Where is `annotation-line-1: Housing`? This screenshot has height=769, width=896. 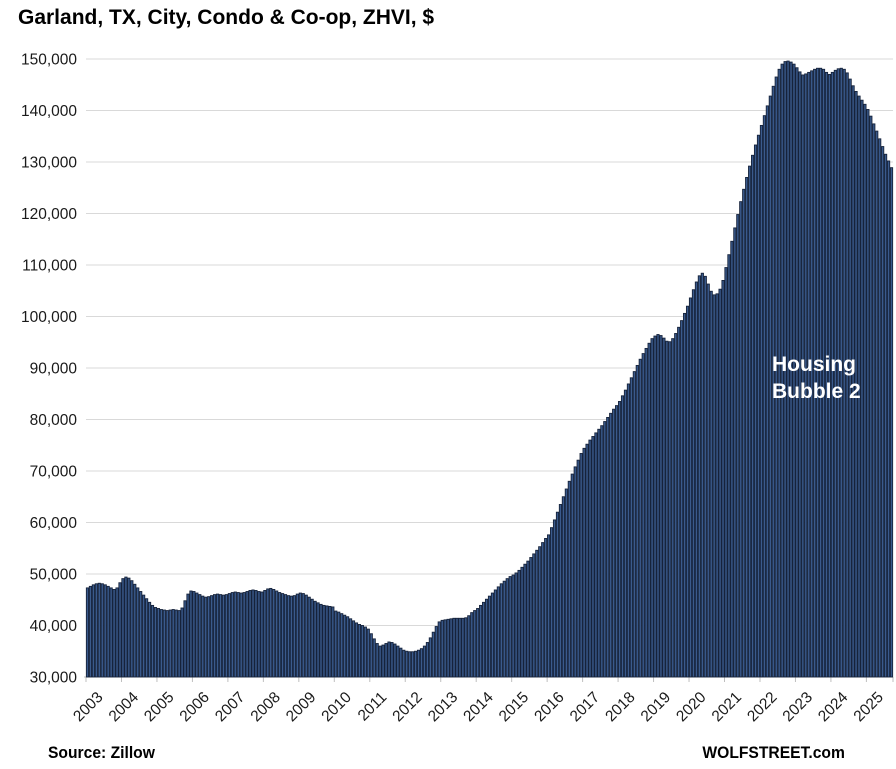 annotation-line-1: Housing is located at coordinates (814, 364).